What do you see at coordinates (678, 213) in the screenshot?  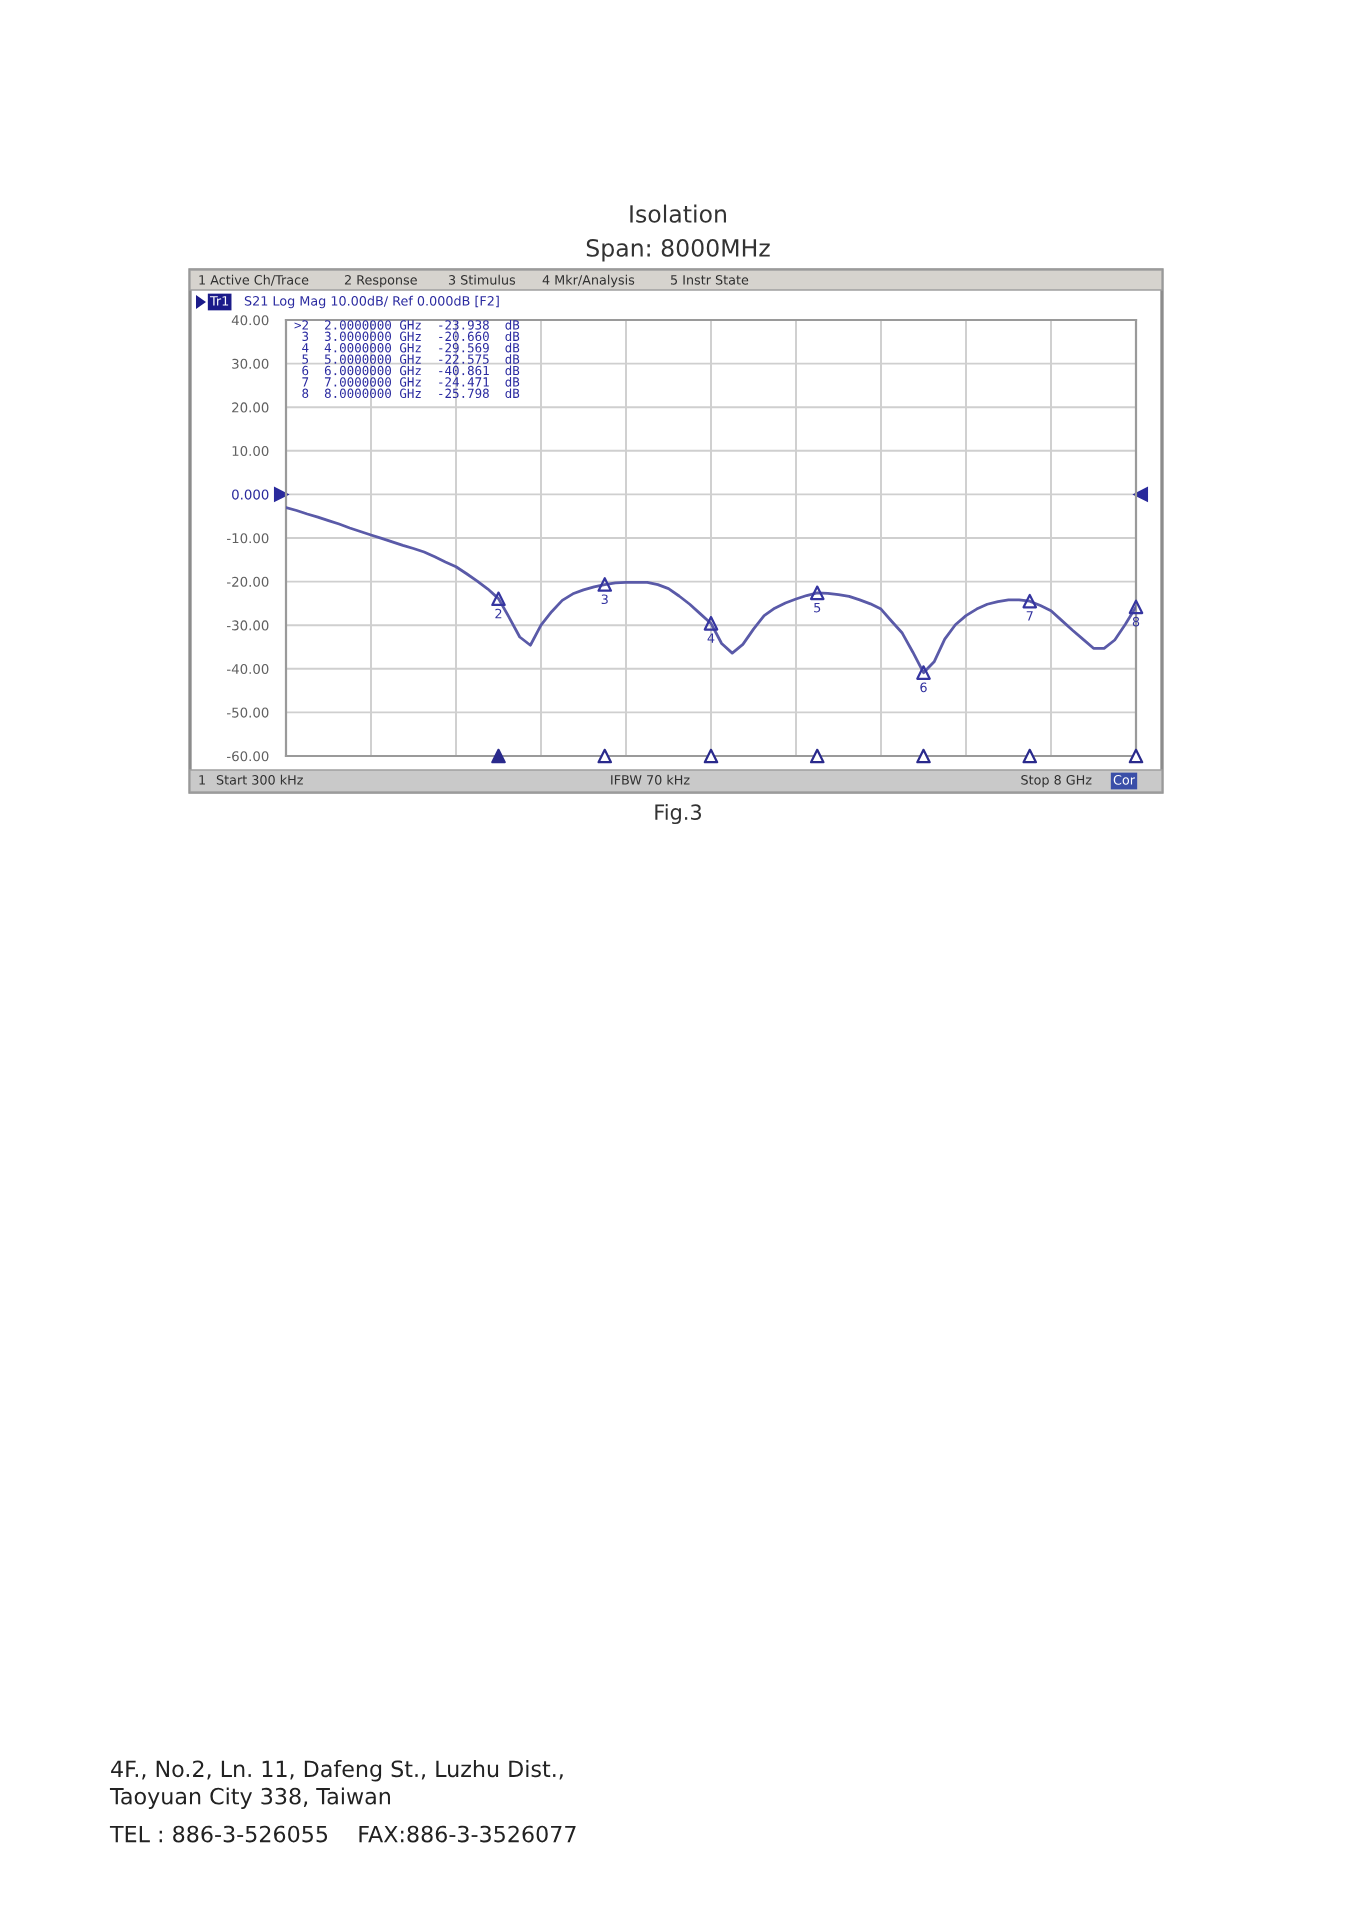 I see `chart-title: Isolation` at bounding box center [678, 213].